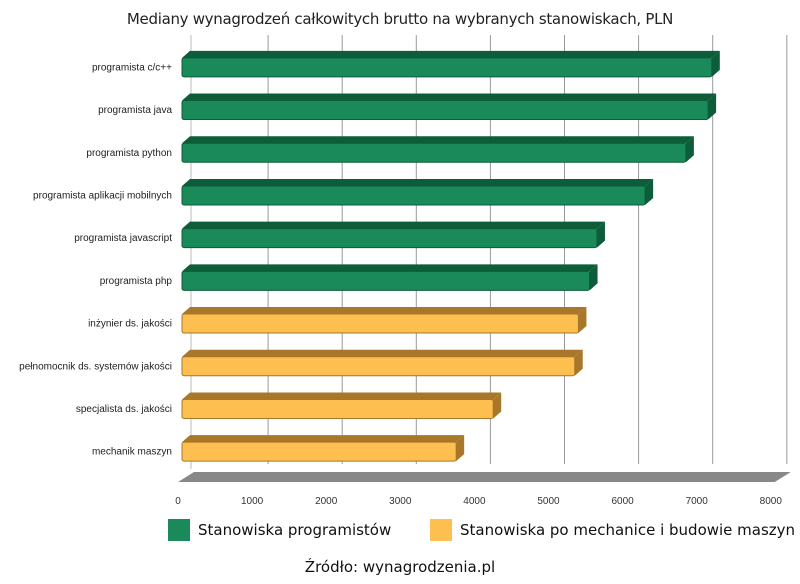 This screenshot has height=584, width=800. I want to click on category-label: programista javascript, so click(123, 238).